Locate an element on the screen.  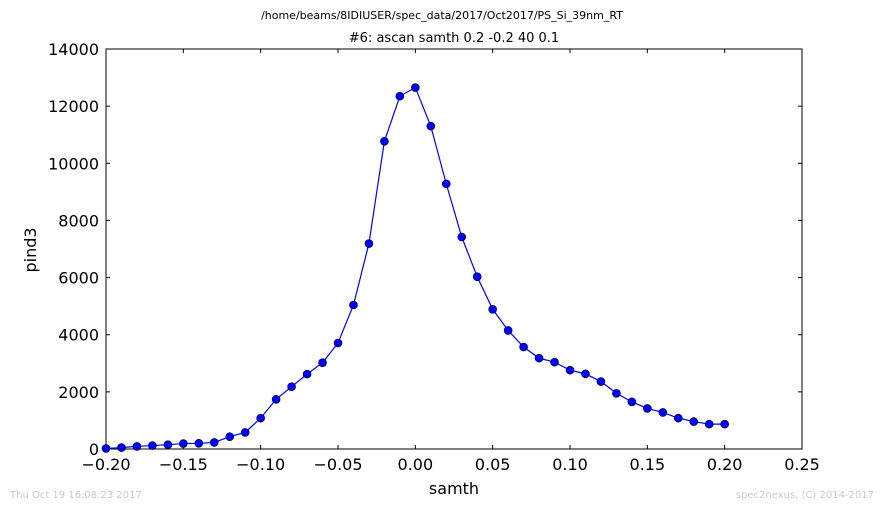
y-tick-label: 2000 is located at coordinates (78, 392).